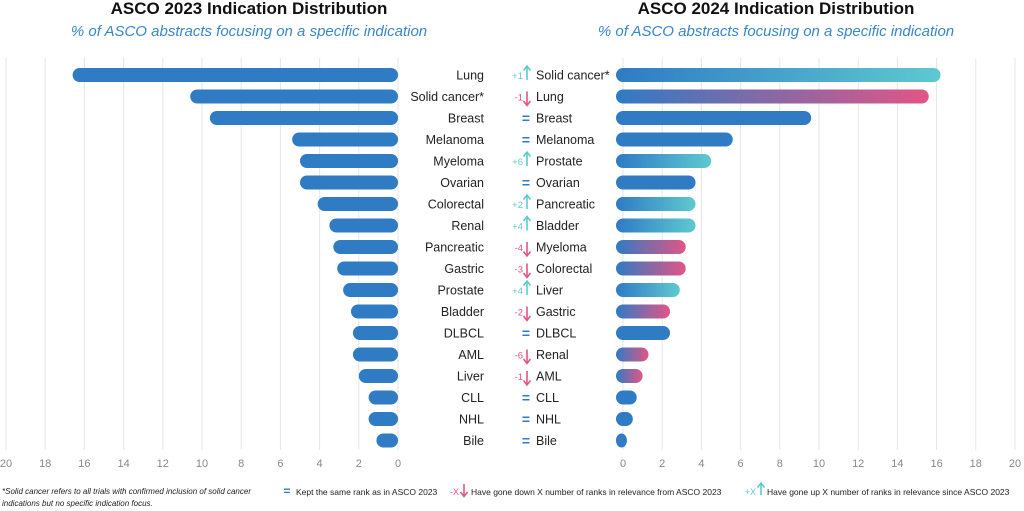  Describe the element at coordinates (462, 312) in the screenshot. I see `left-category-label: Bladder` at that location.